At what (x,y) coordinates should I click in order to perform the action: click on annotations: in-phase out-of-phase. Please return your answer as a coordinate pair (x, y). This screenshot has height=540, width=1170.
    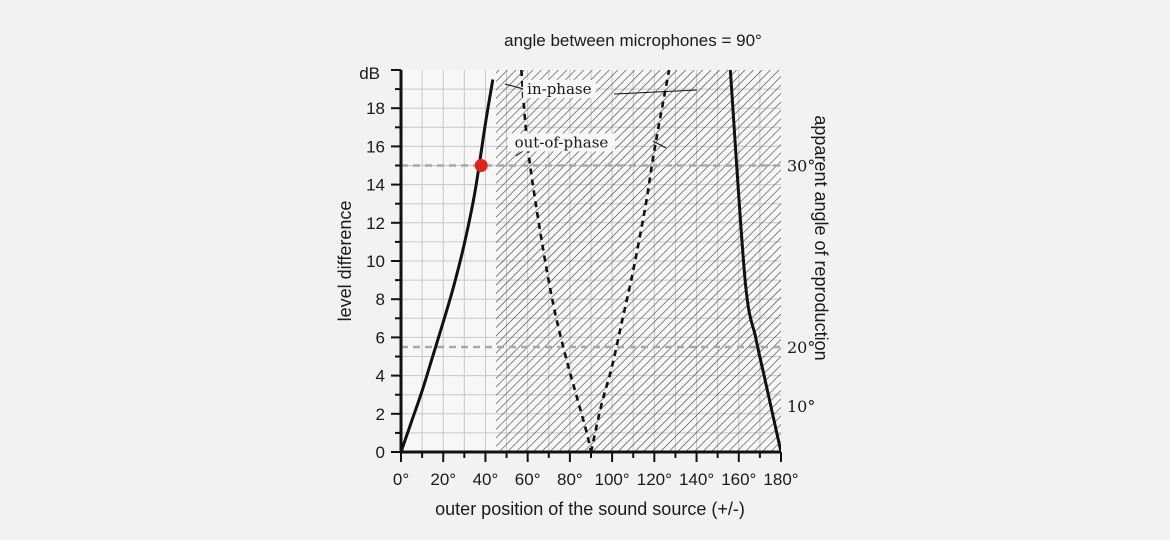
    Looking at the image, I should click on (586, 125).